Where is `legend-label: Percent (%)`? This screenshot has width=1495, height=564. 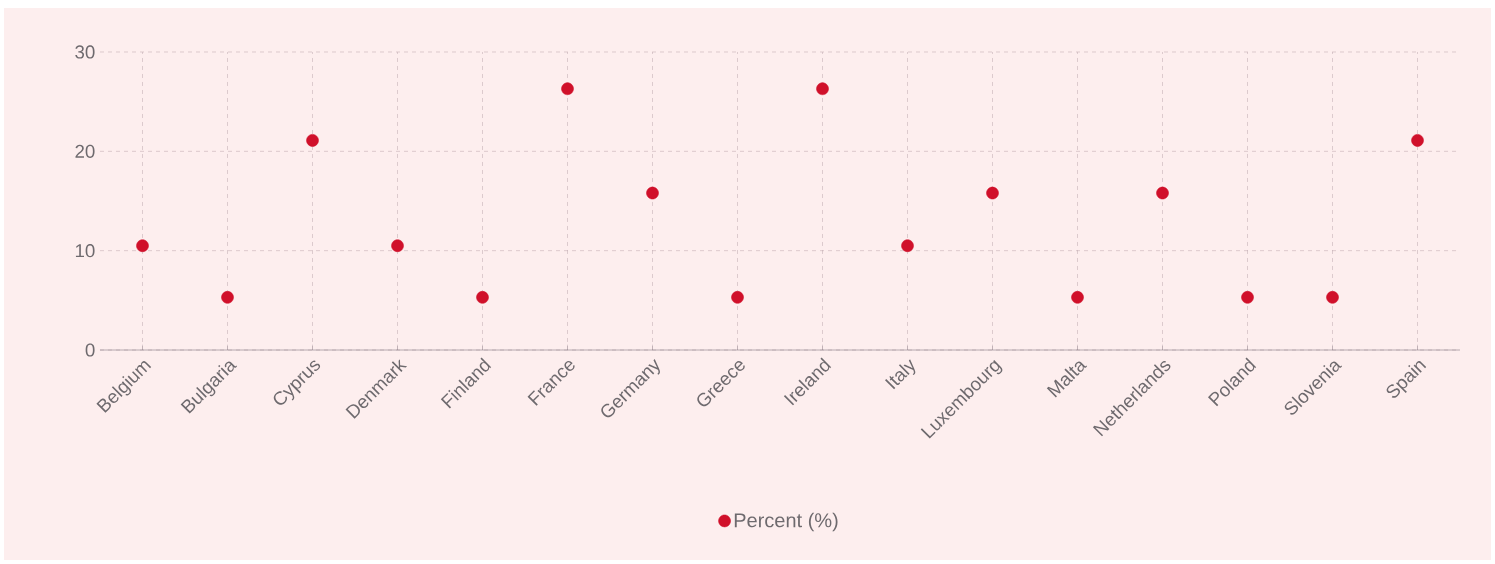
legend-label: Percent (%) is located at coordinates (786, 522).